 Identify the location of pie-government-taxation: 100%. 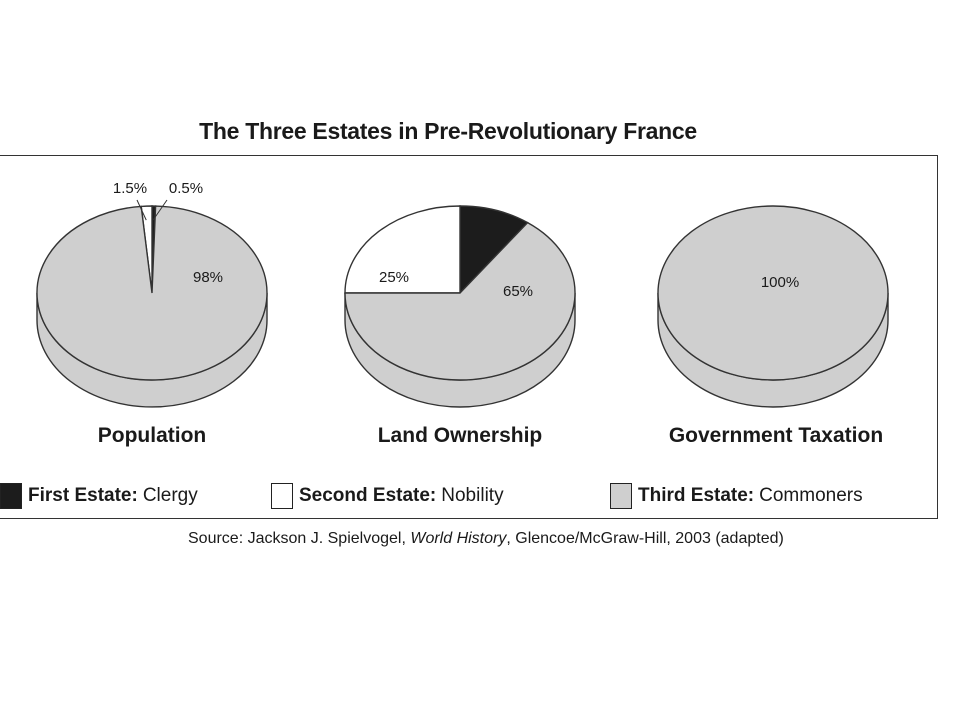
(773, 306).